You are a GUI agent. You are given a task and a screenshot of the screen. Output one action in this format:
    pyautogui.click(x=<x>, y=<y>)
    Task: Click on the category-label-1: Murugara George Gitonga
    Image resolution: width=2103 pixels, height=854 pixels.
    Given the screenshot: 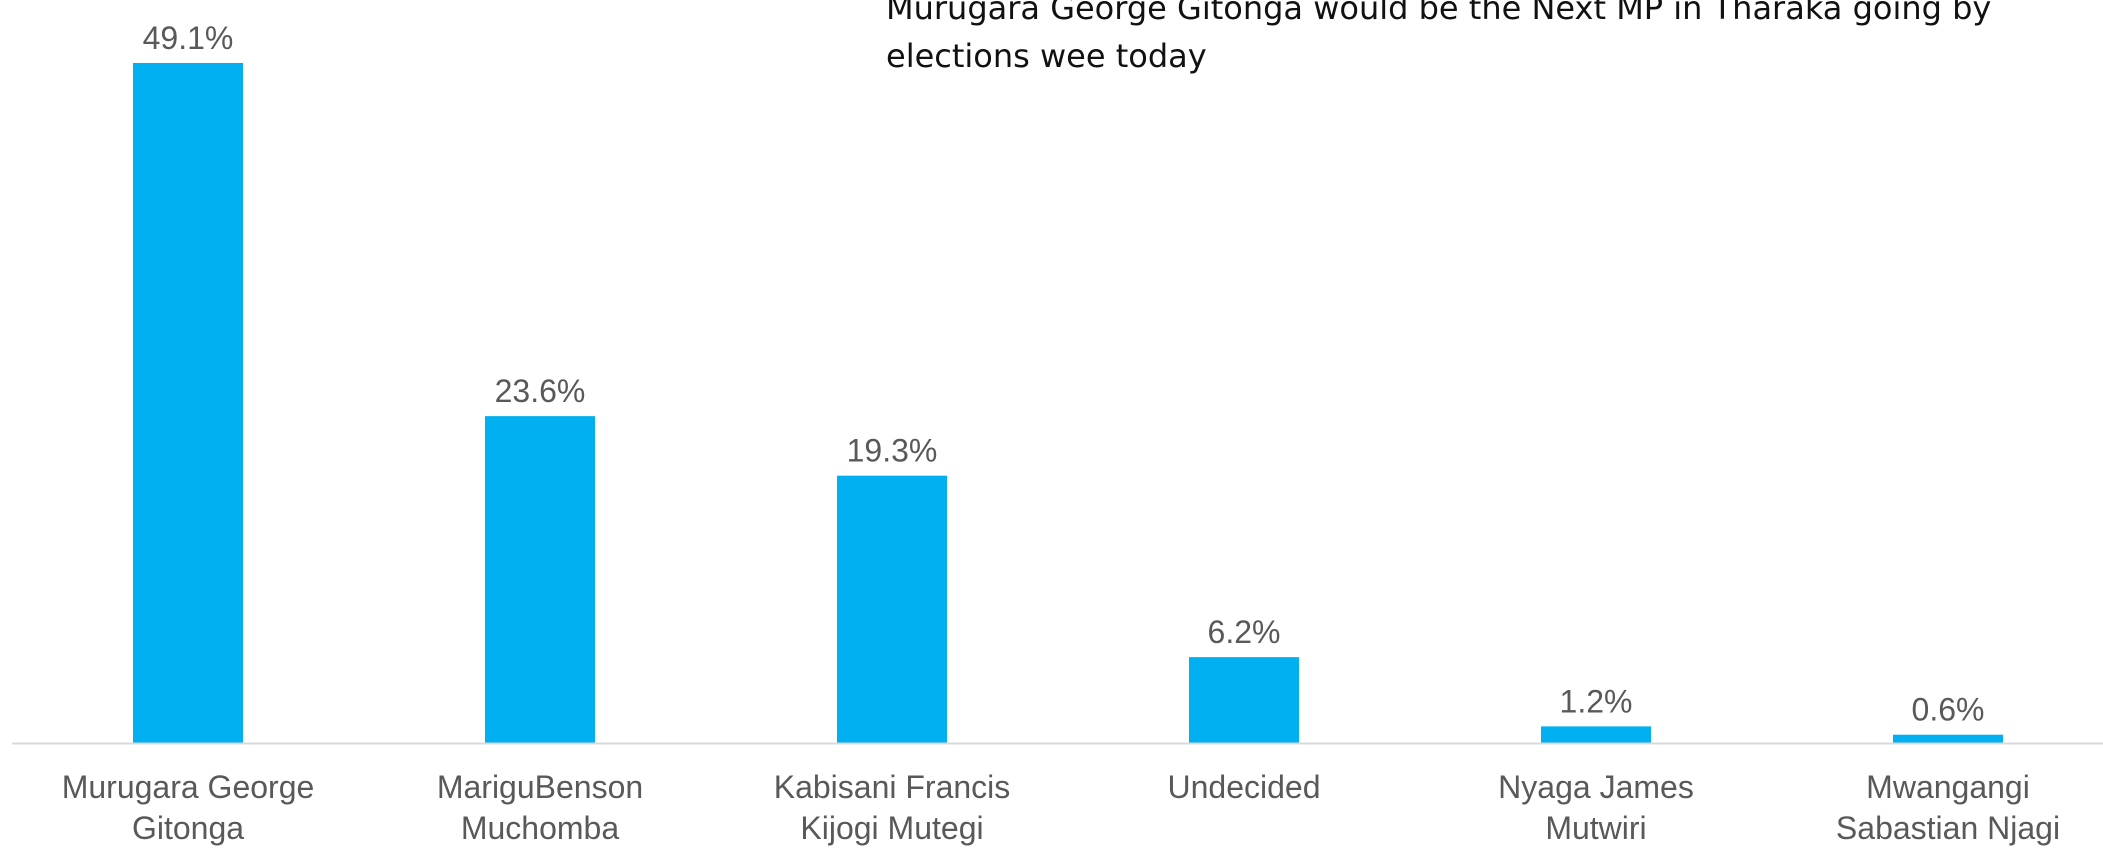 What is the action you would take?
    pyautogui.click(x=188, y=807)
    